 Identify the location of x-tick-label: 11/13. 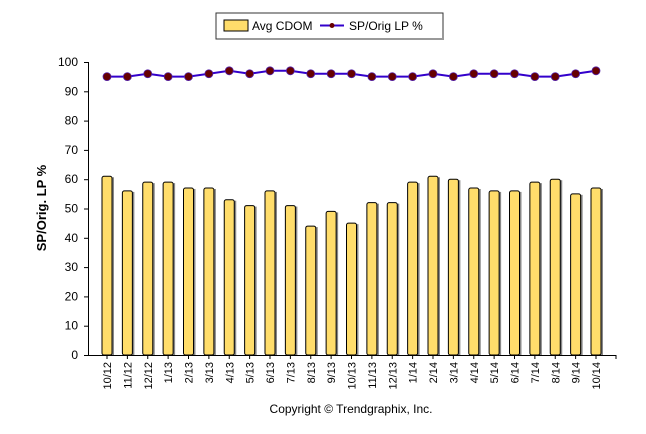
(373, 375).